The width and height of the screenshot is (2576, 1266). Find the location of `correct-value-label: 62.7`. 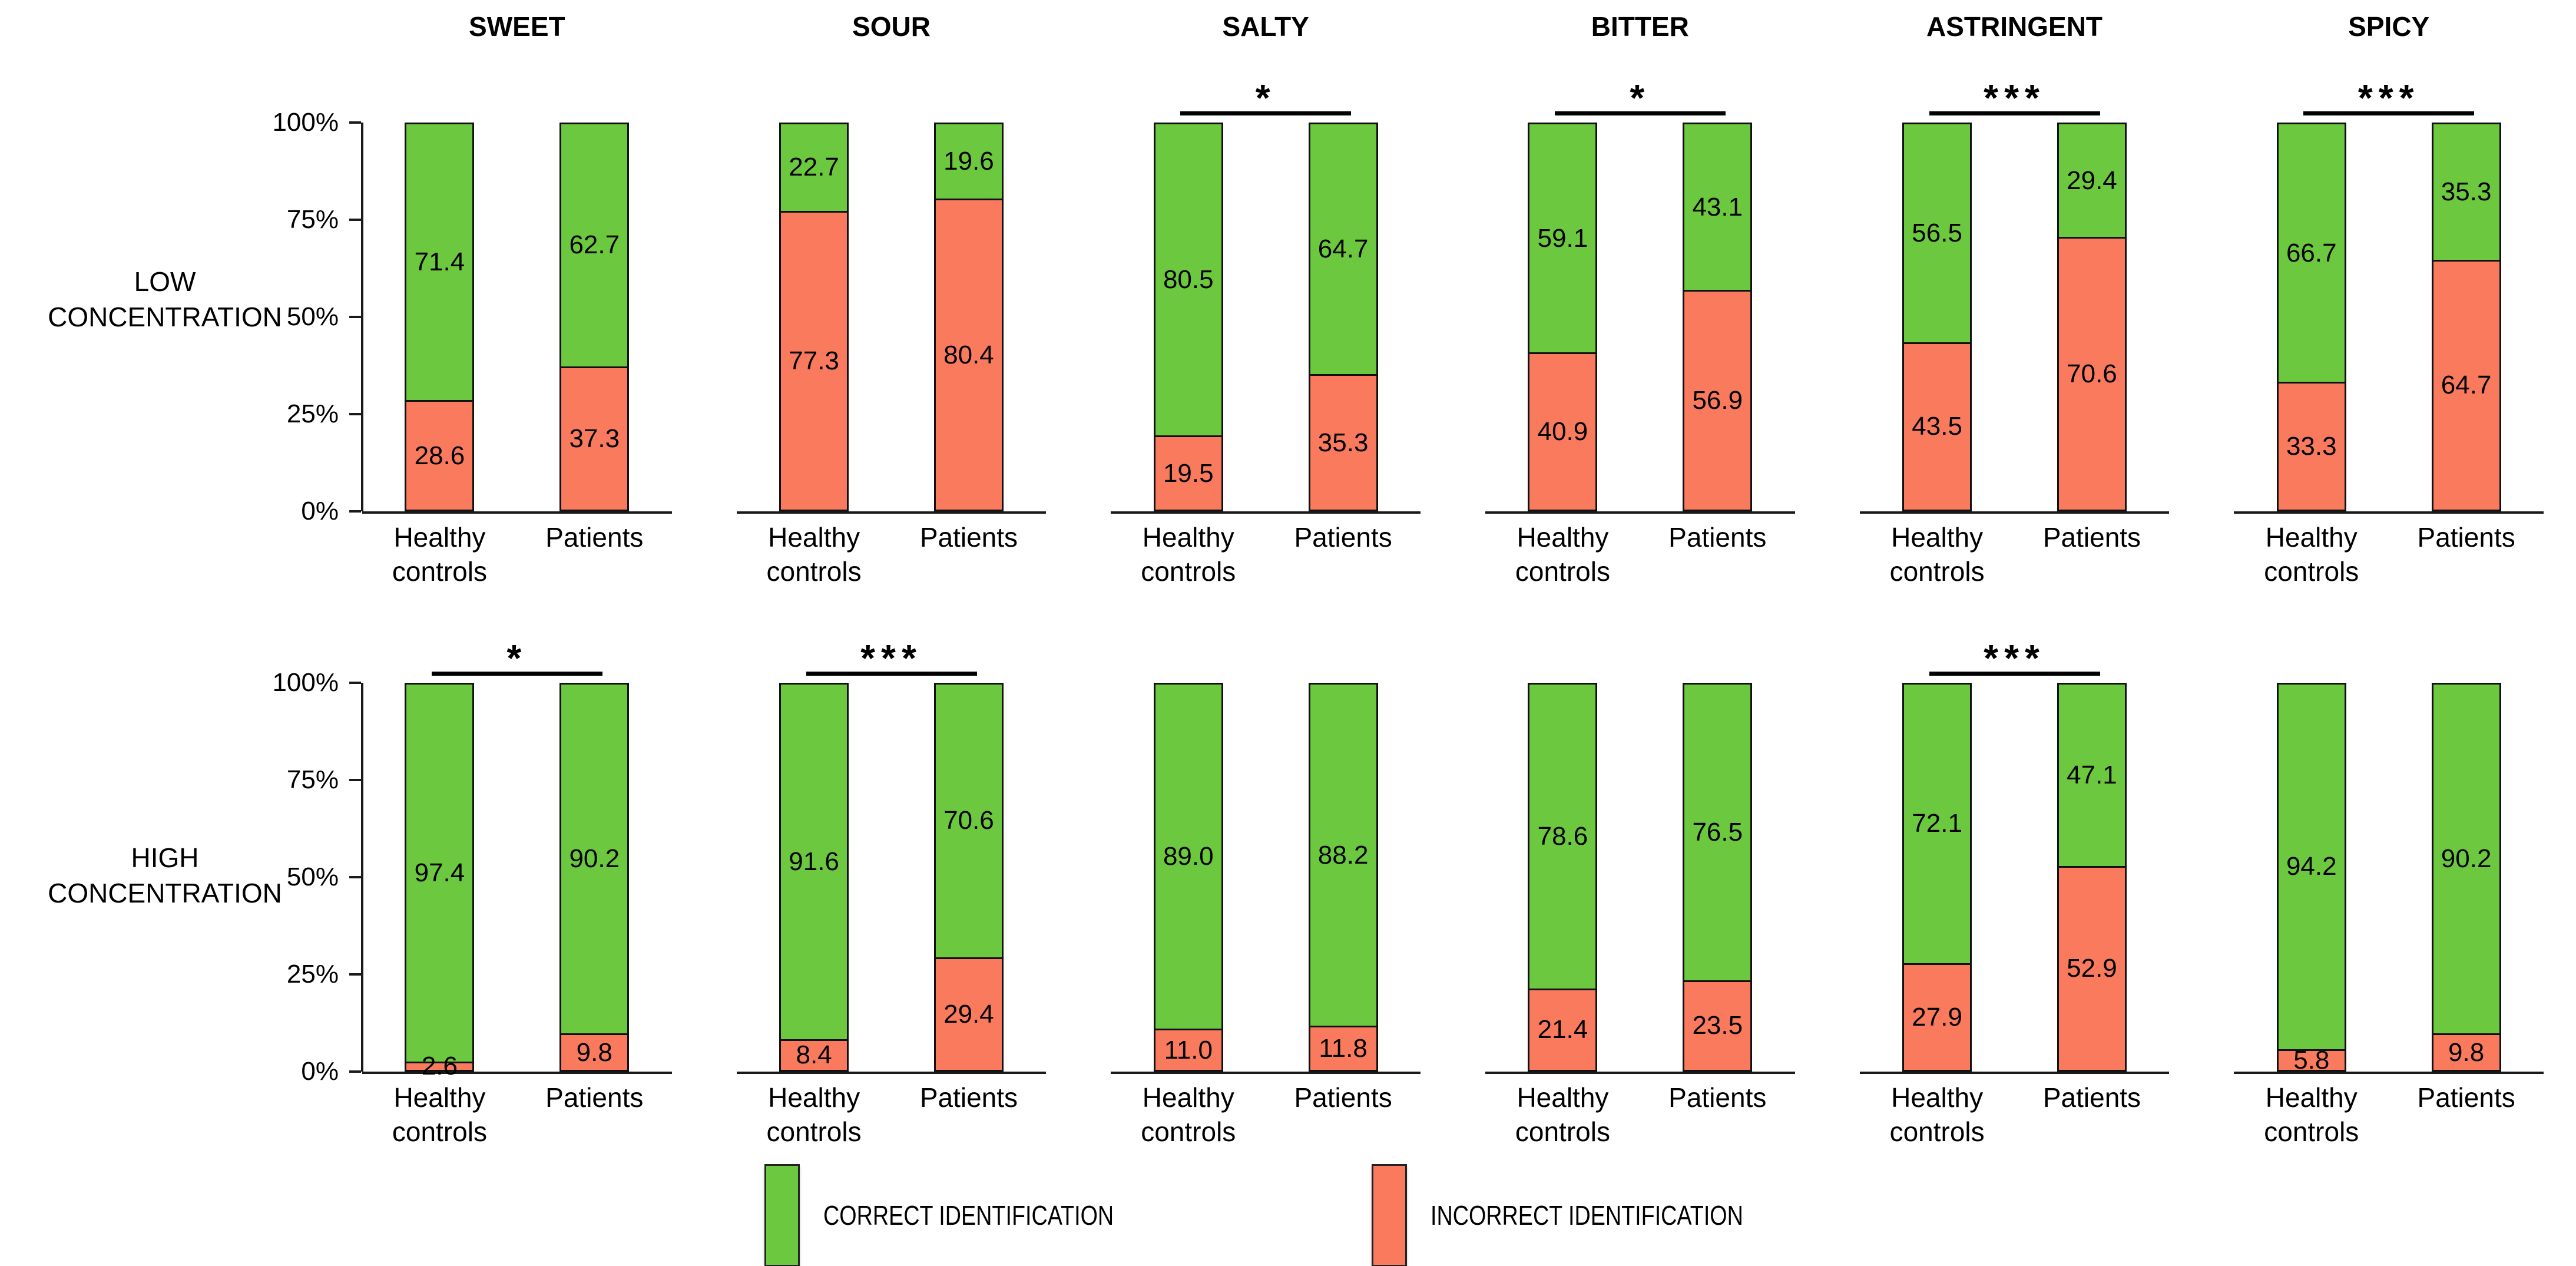

correct-value-label: 62.7 is located at coordinates (594, 245).